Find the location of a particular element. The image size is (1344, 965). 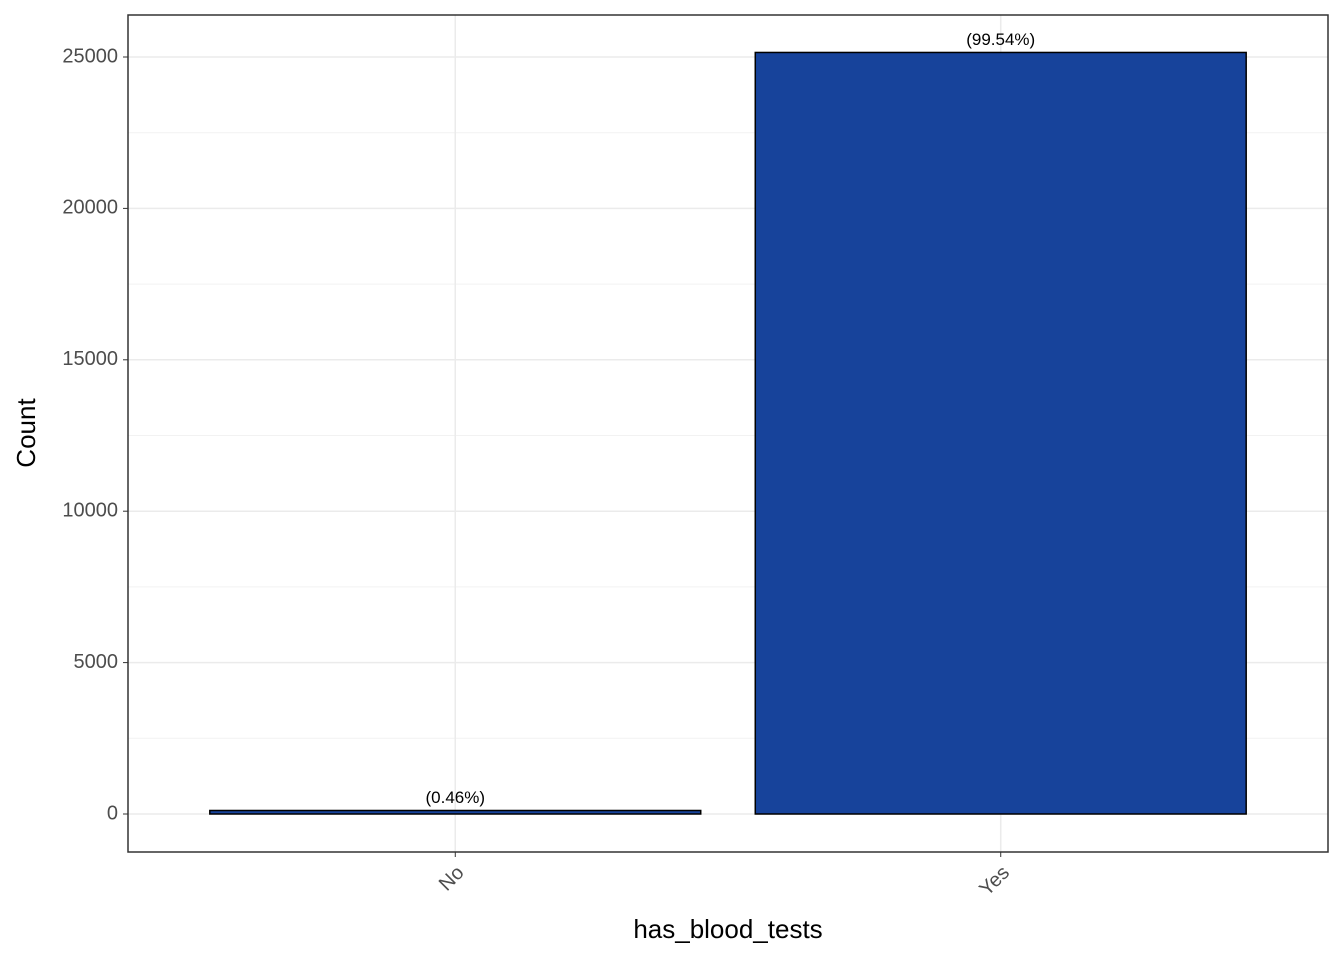

y-tick-label: 0 is located at coordinates (112, 813).